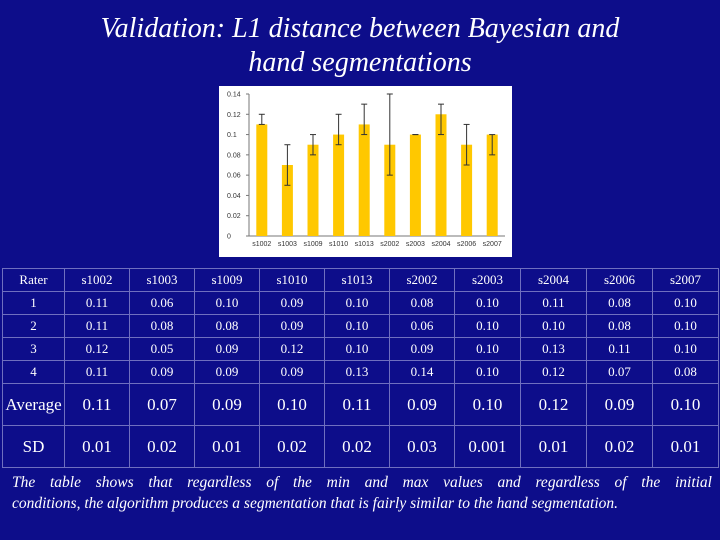 This screenshot has width=720, height=540. What do you see at coordinates (227, 280) in the screenshot?
I see `value-cell: s1009` at bounding box center [227, 280].